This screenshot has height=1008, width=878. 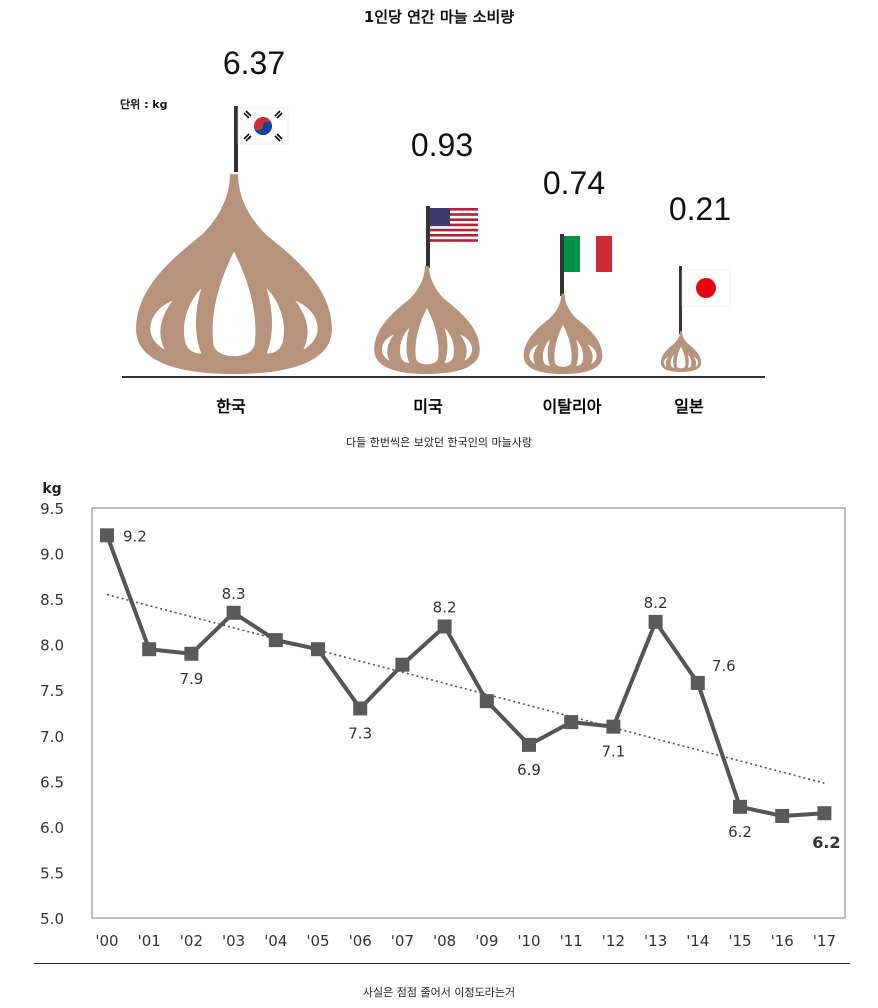 What do you see at coordinates (402, 941) in the screenshot?
I see `x-tick-label: '07` at bounding box center [402, 941].